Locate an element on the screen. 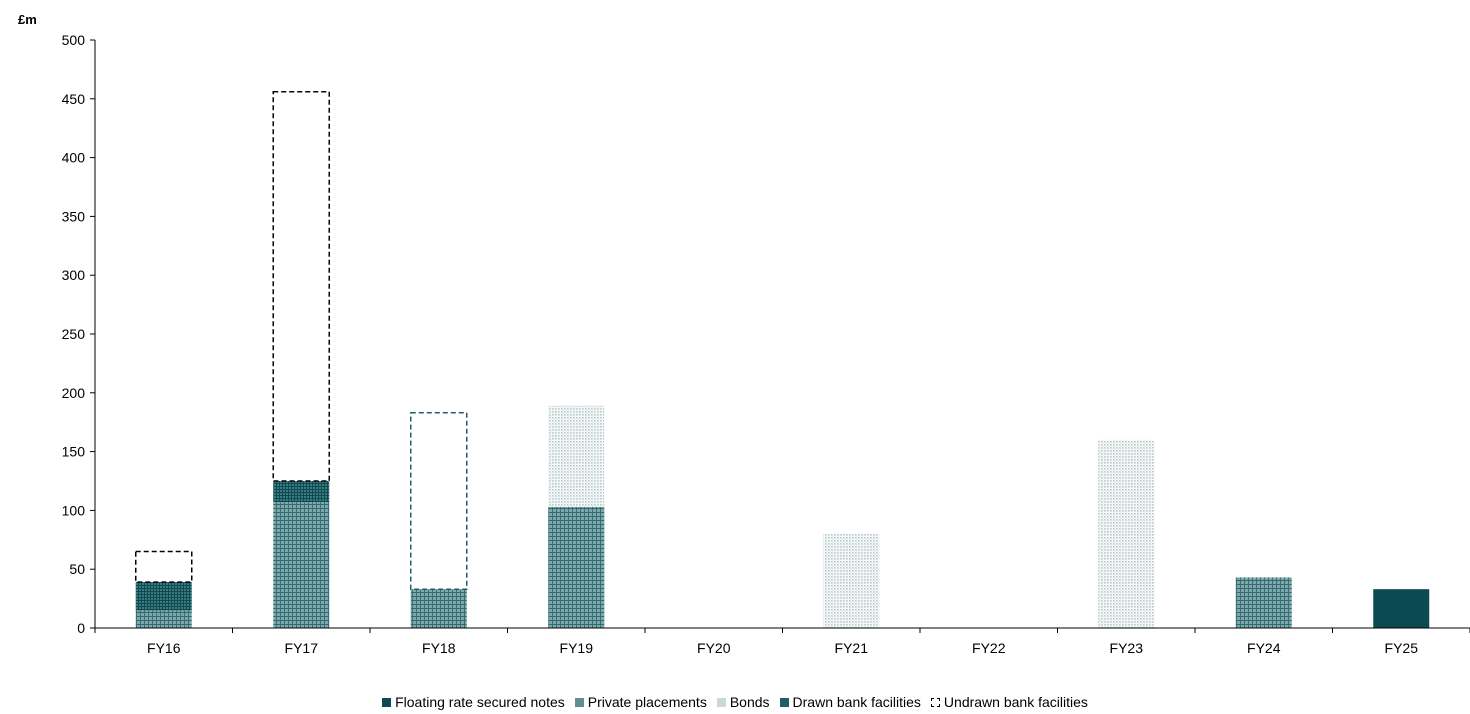 The width and height of the screenshot is (1470, 714). x-axis-ticks: FY16 FY17 FY18 FY19 FY20 FY21 FY22 FY23 FY24 FY25 is located at coordinates (782, 642).